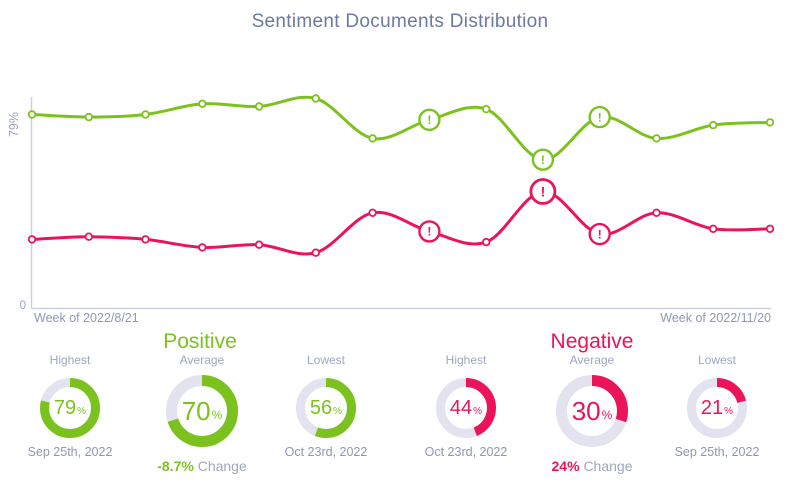 The image size is (800, 490). I want to click on positive-line, so click(401, 128).